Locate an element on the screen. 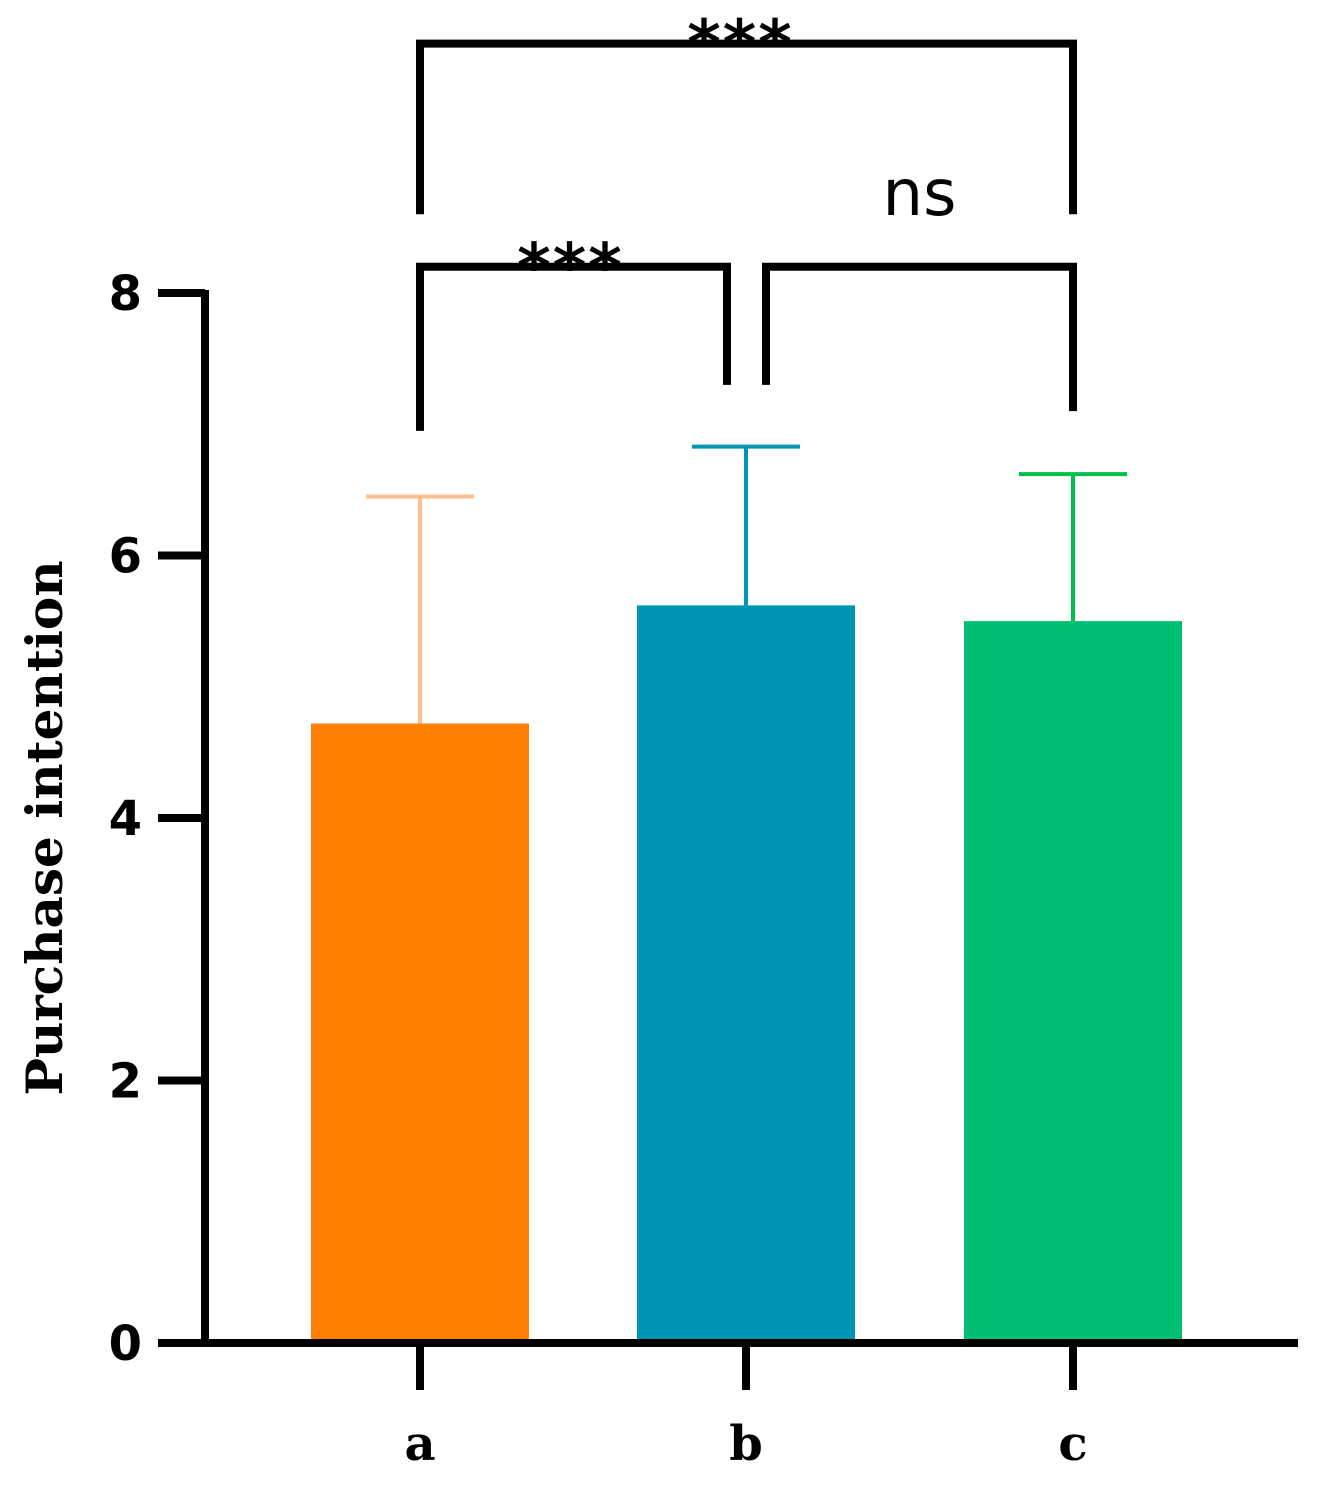  bar-b is located at coordinates (746, 974).